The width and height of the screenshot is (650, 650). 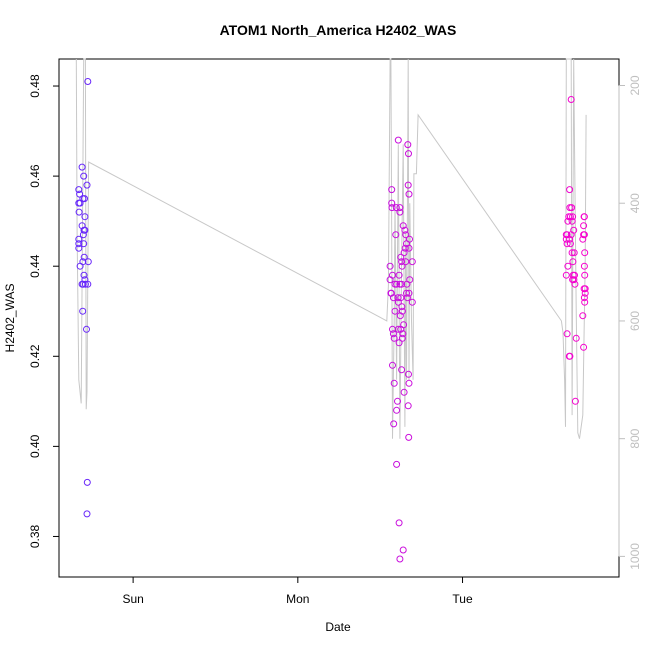 I want to click on x-tick-label: Mon, so click(x=297, y=599).